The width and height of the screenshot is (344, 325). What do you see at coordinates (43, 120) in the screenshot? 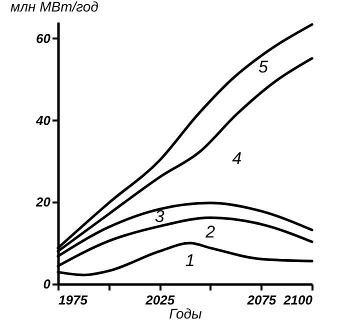
I see `y-tick-label: 40` at bounding box center [43, 120].